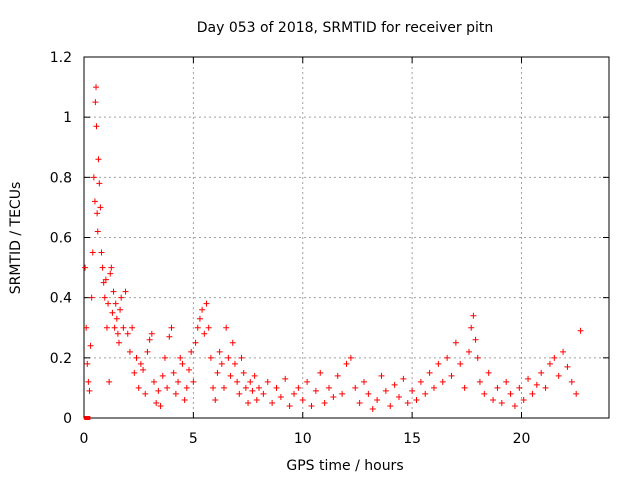 Image resolution: width=640 pixels, height=480 pixels. Describe the element at coordinates (522, 439) in the screenshot. I see `x-tick-label: 20` at that location.